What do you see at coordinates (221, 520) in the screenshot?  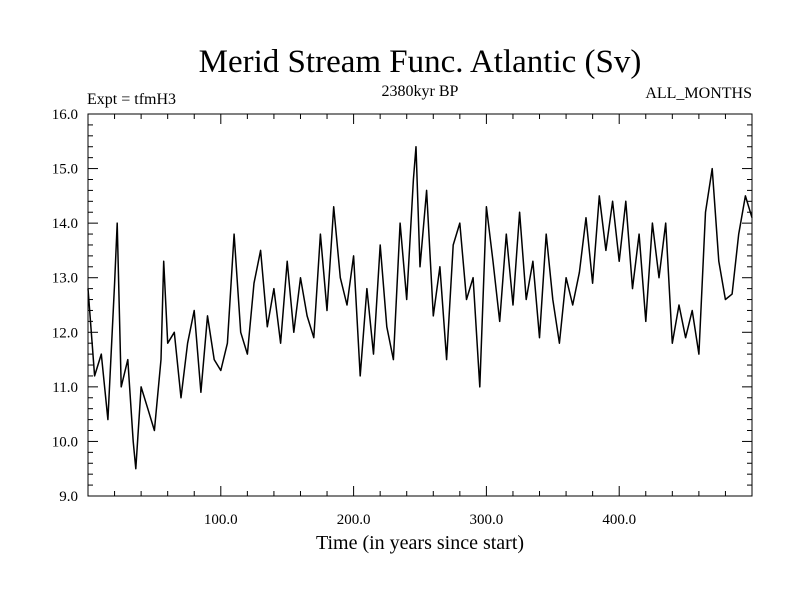 I see `x-tick-label: 100.0` at bounding box center [221, 520].